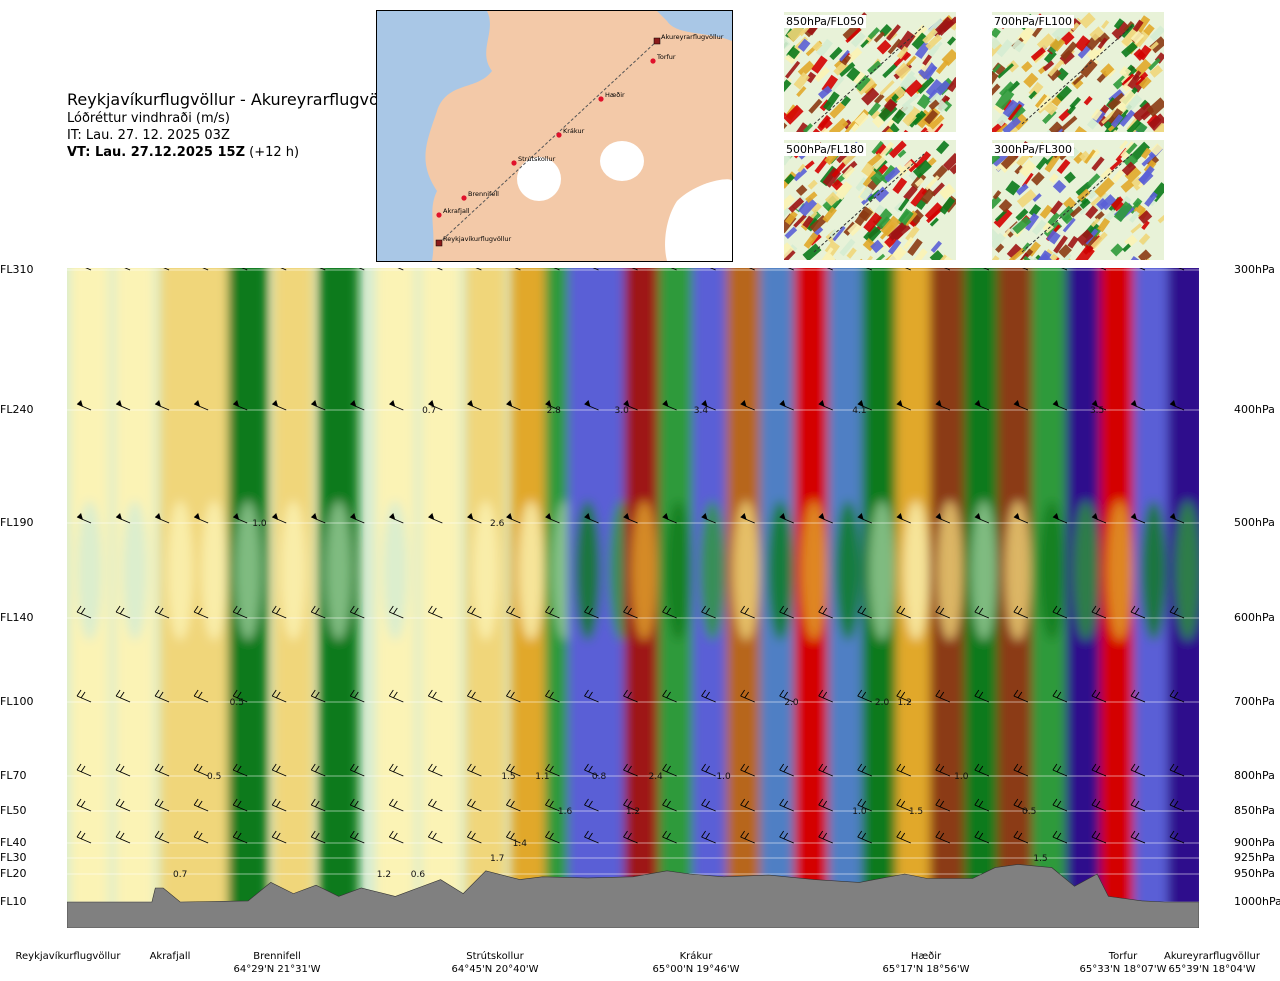 This screenshot has height=981, width=1280. I want to click on hpa-tick-label: 400hPa, so click(1254, 409).